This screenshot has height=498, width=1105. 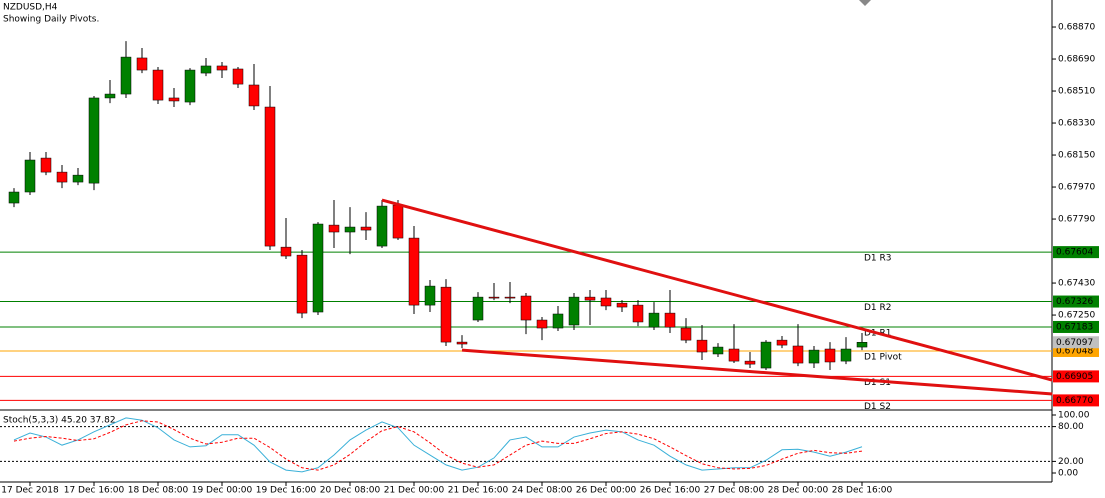 What do you see at coordinates (878, 308) in the screenshot?
I see `pivot-name: D1 R2` at bounding box center [878, 308].